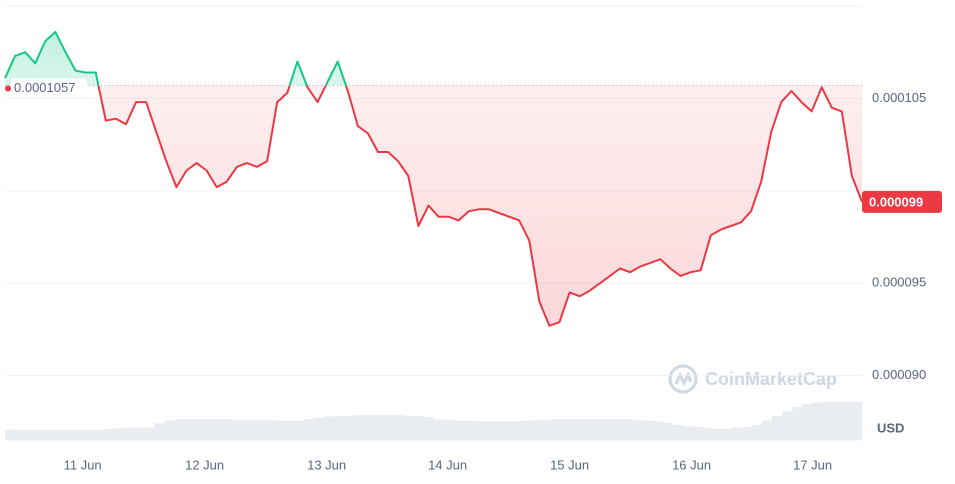 This screenshot has width=955, height=484. Describe the element at coordinates (771, 379) in the screenshot. I see `watermark-text: CoinMarketCap` at that location.